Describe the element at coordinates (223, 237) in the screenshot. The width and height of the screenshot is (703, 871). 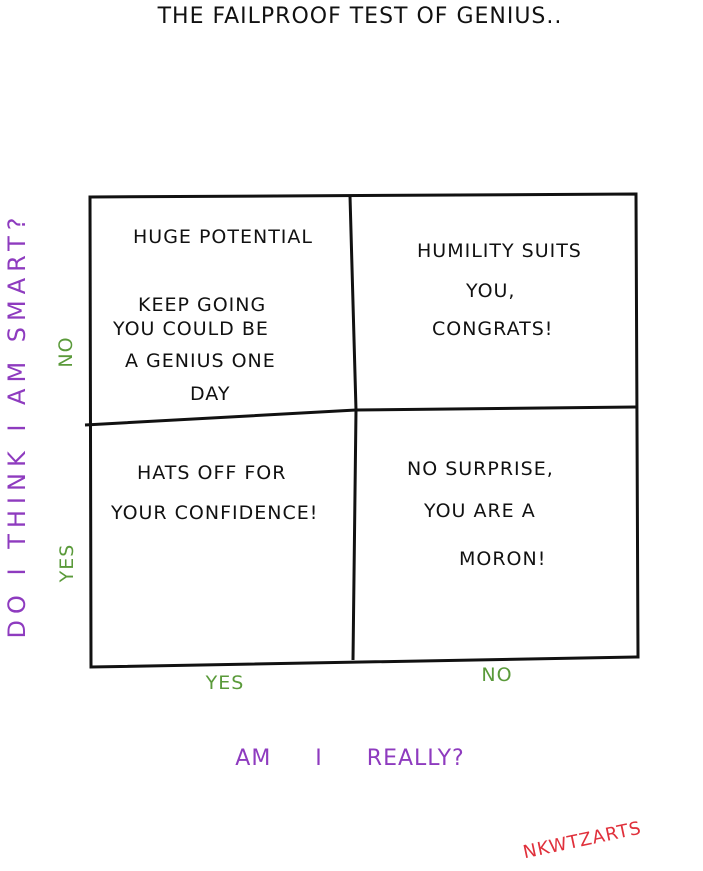
I see `cell-text: HUGE POTENTIAL` at that location.